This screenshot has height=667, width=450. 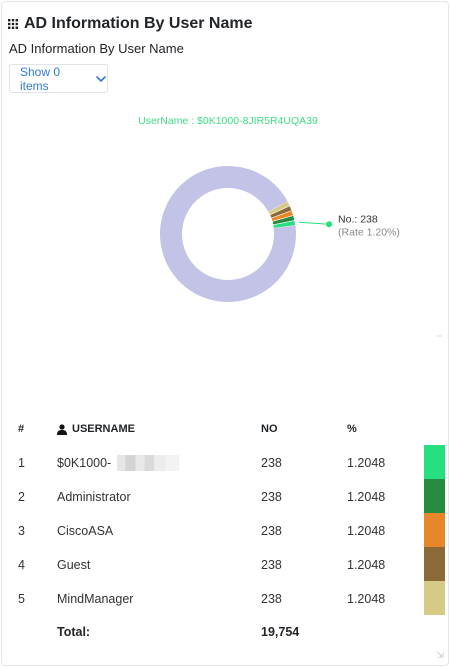 What do you see at coordinates (101, 79) in the screenshot?
I see `chevron-down-icon` at bounding box center [101, 79].